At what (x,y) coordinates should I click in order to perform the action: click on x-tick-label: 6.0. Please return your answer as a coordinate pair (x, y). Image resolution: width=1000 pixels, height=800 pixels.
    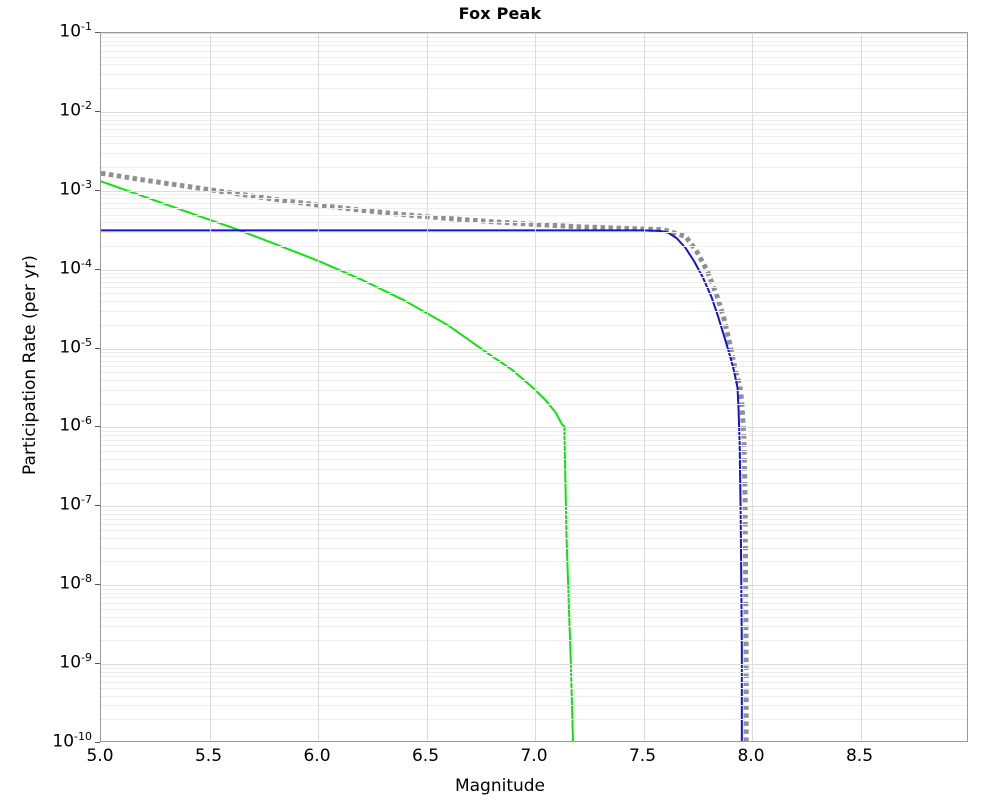
    Looking at the image, I should click on (317, 756).